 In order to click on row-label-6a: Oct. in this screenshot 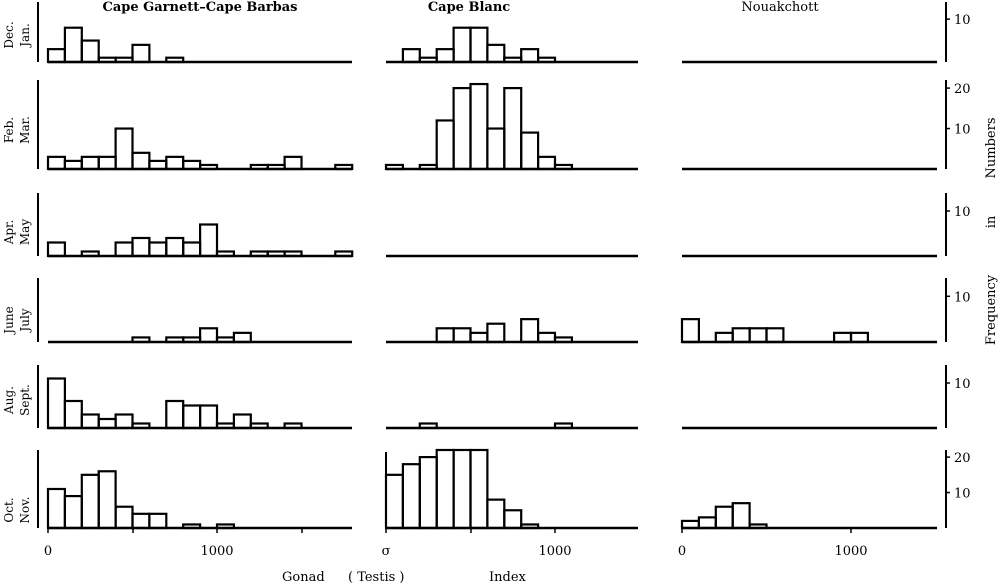, I will do `click(9, 509)`.